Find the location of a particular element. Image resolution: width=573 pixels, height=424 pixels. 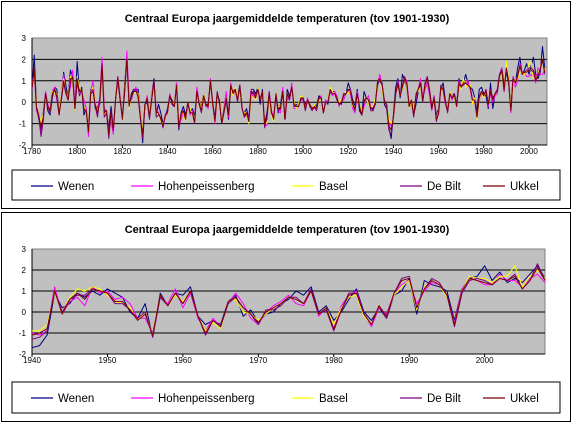

c2-series-ukkel is located at coordinates (288, 301).